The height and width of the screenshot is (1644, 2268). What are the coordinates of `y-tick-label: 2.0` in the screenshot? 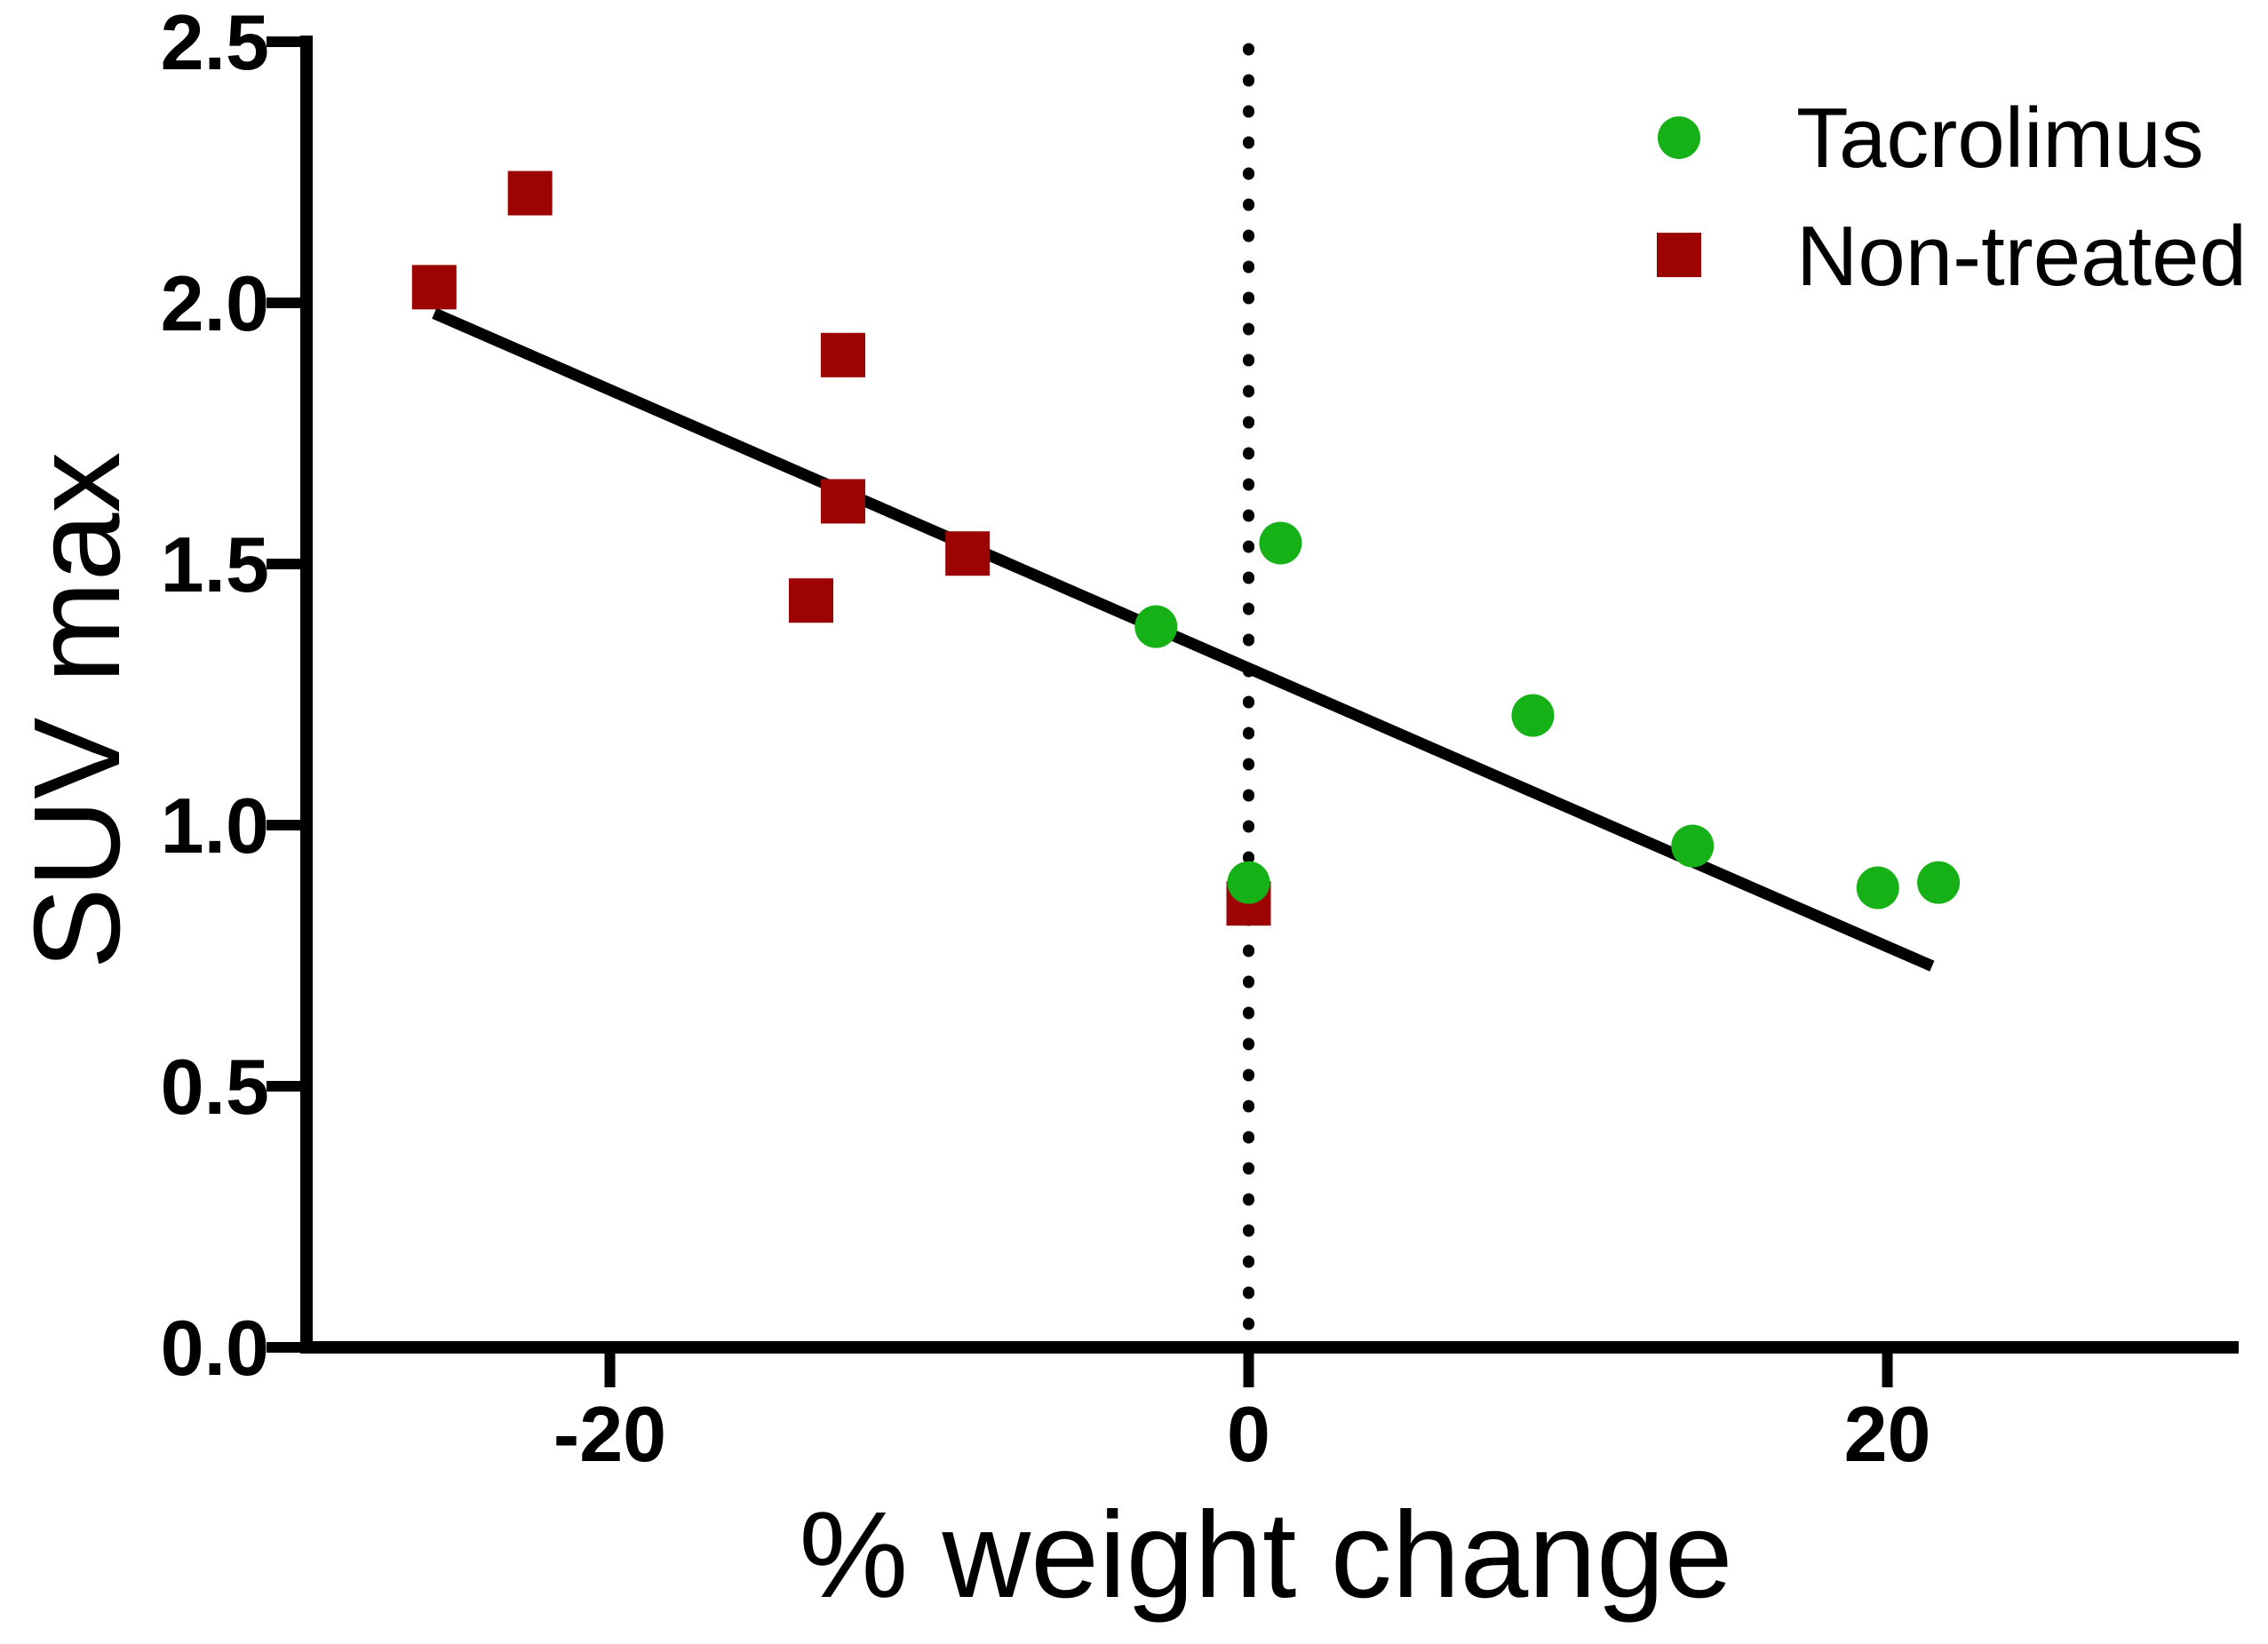 It's located at (215, 303).